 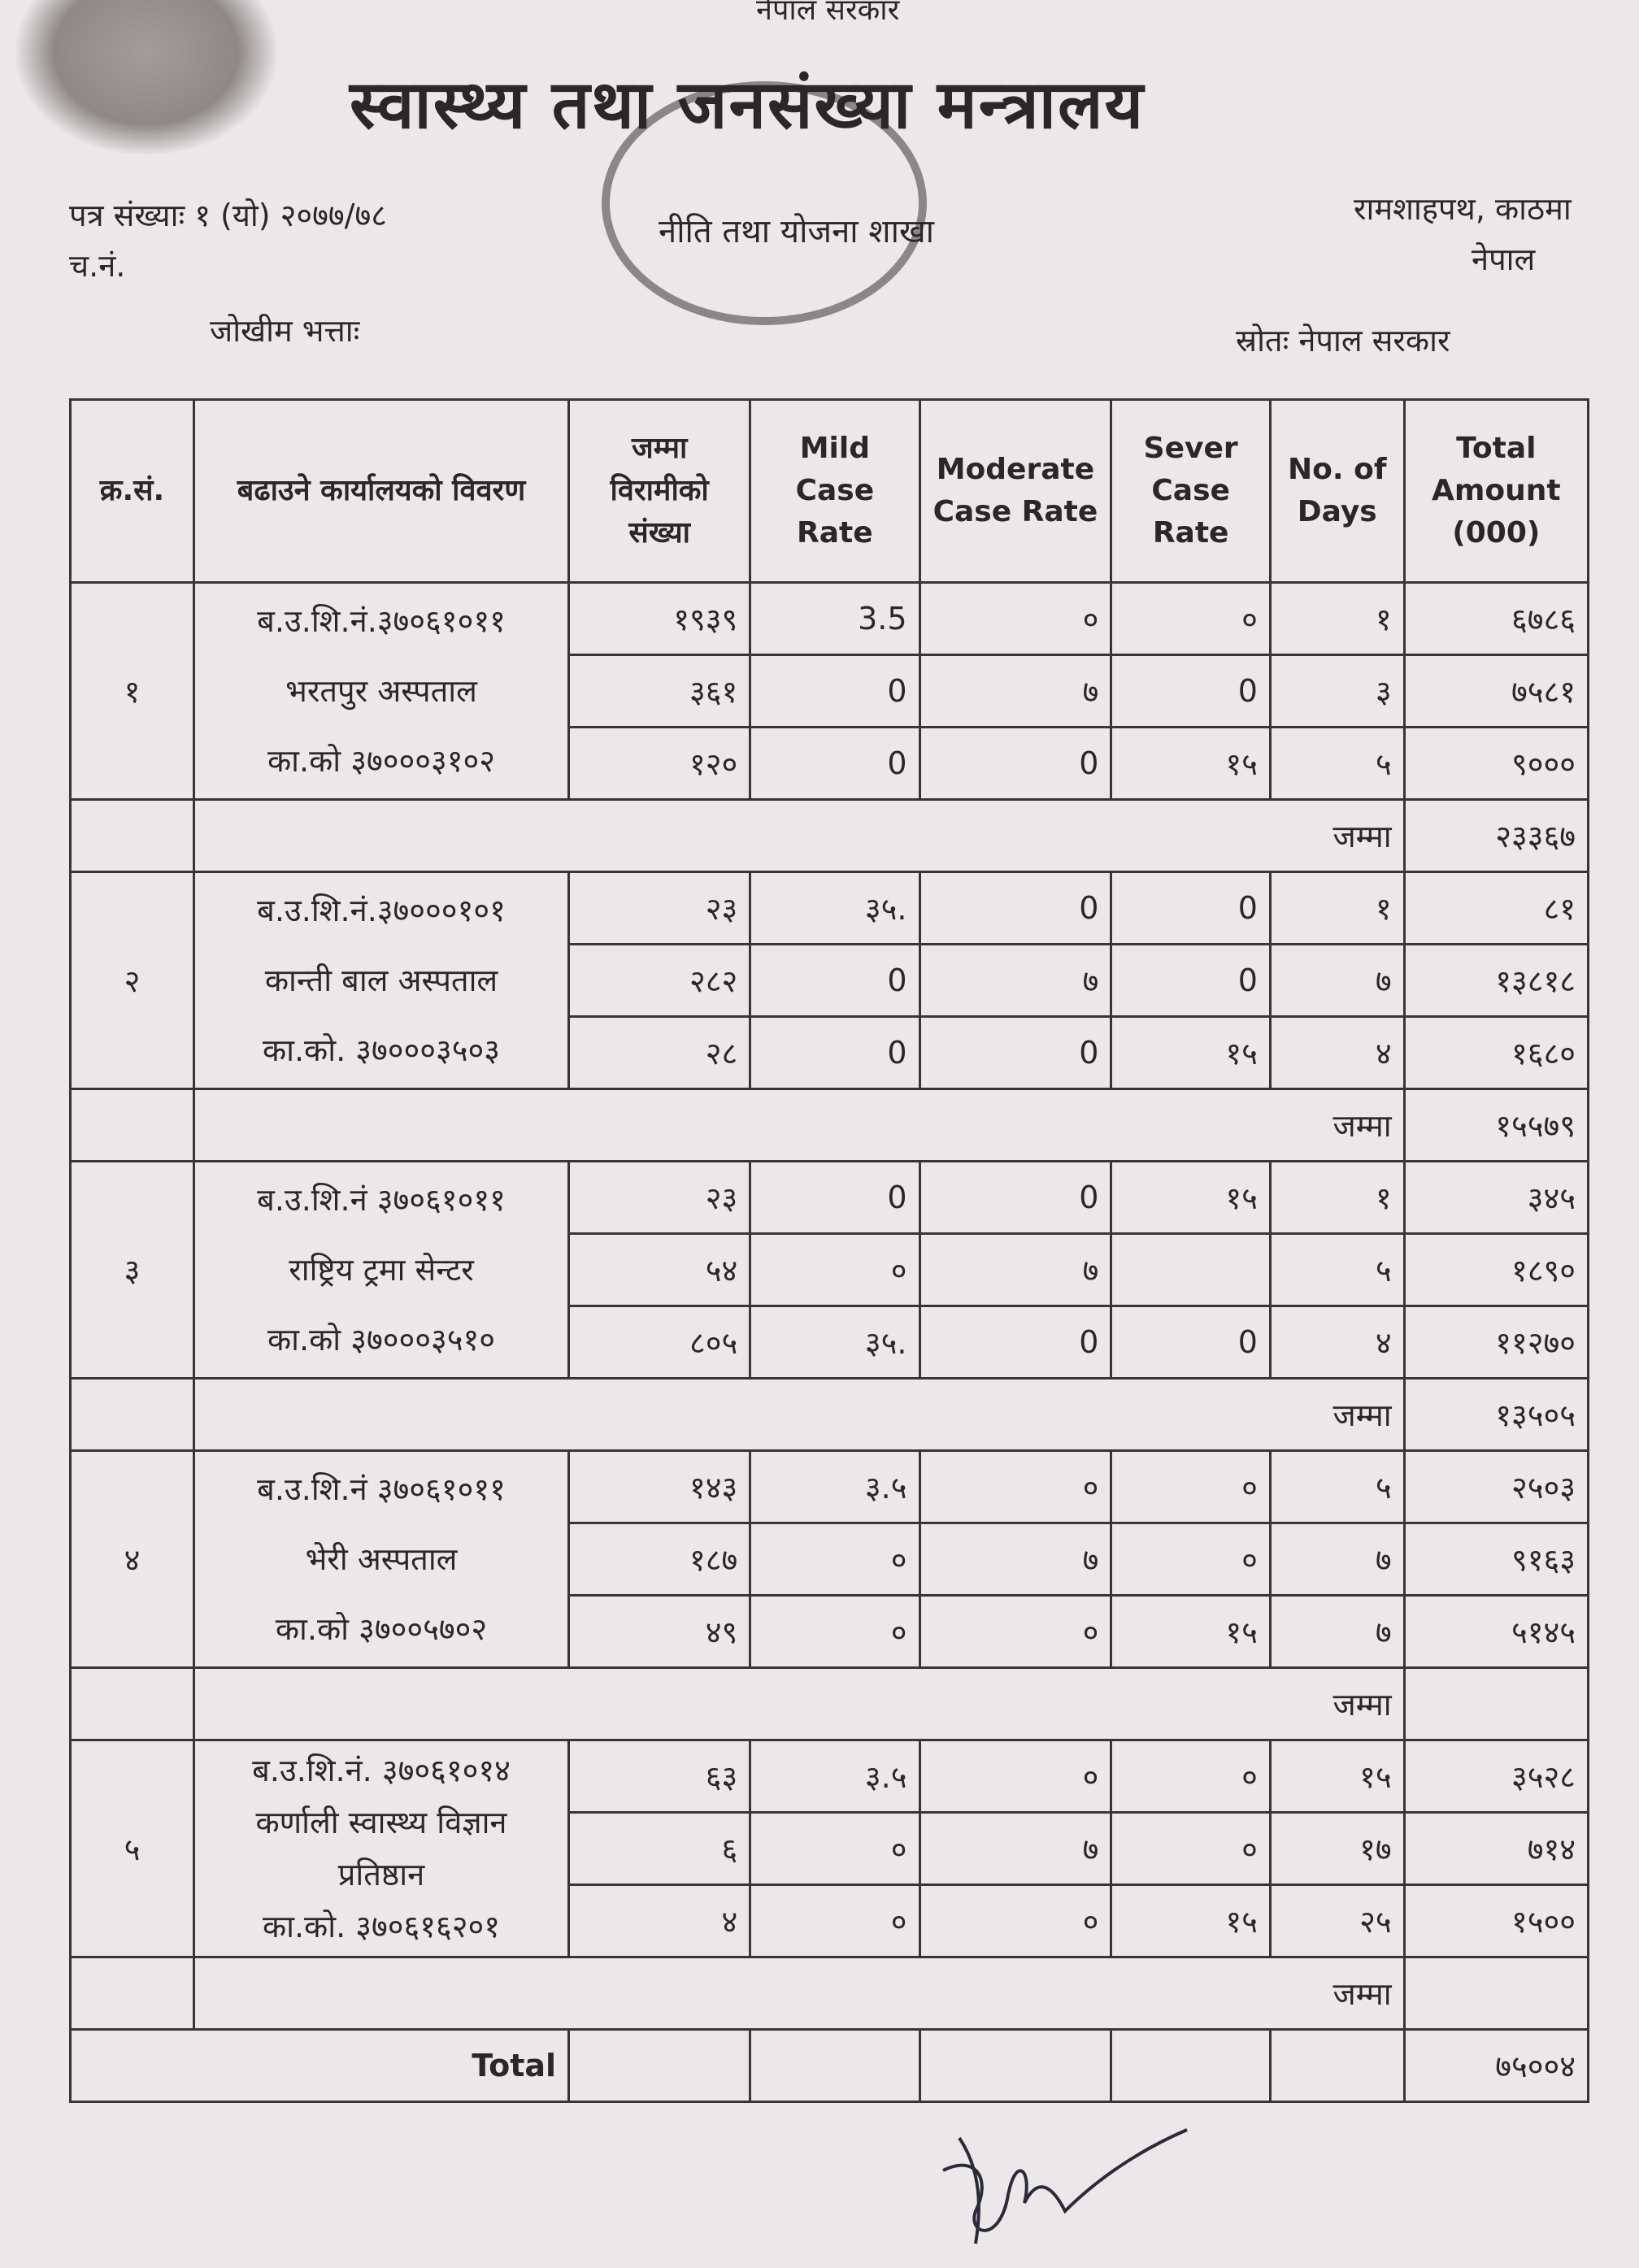 I want to click on column-header: No. of Days, so click(x=1337, y=491).